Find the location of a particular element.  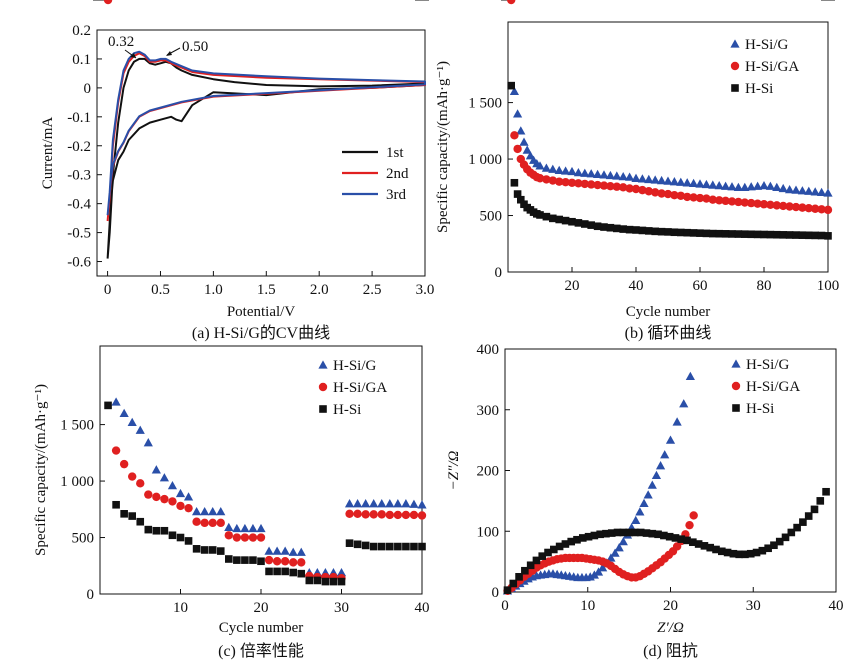

legend-label: H-Si is located at coordinates (760, 409).